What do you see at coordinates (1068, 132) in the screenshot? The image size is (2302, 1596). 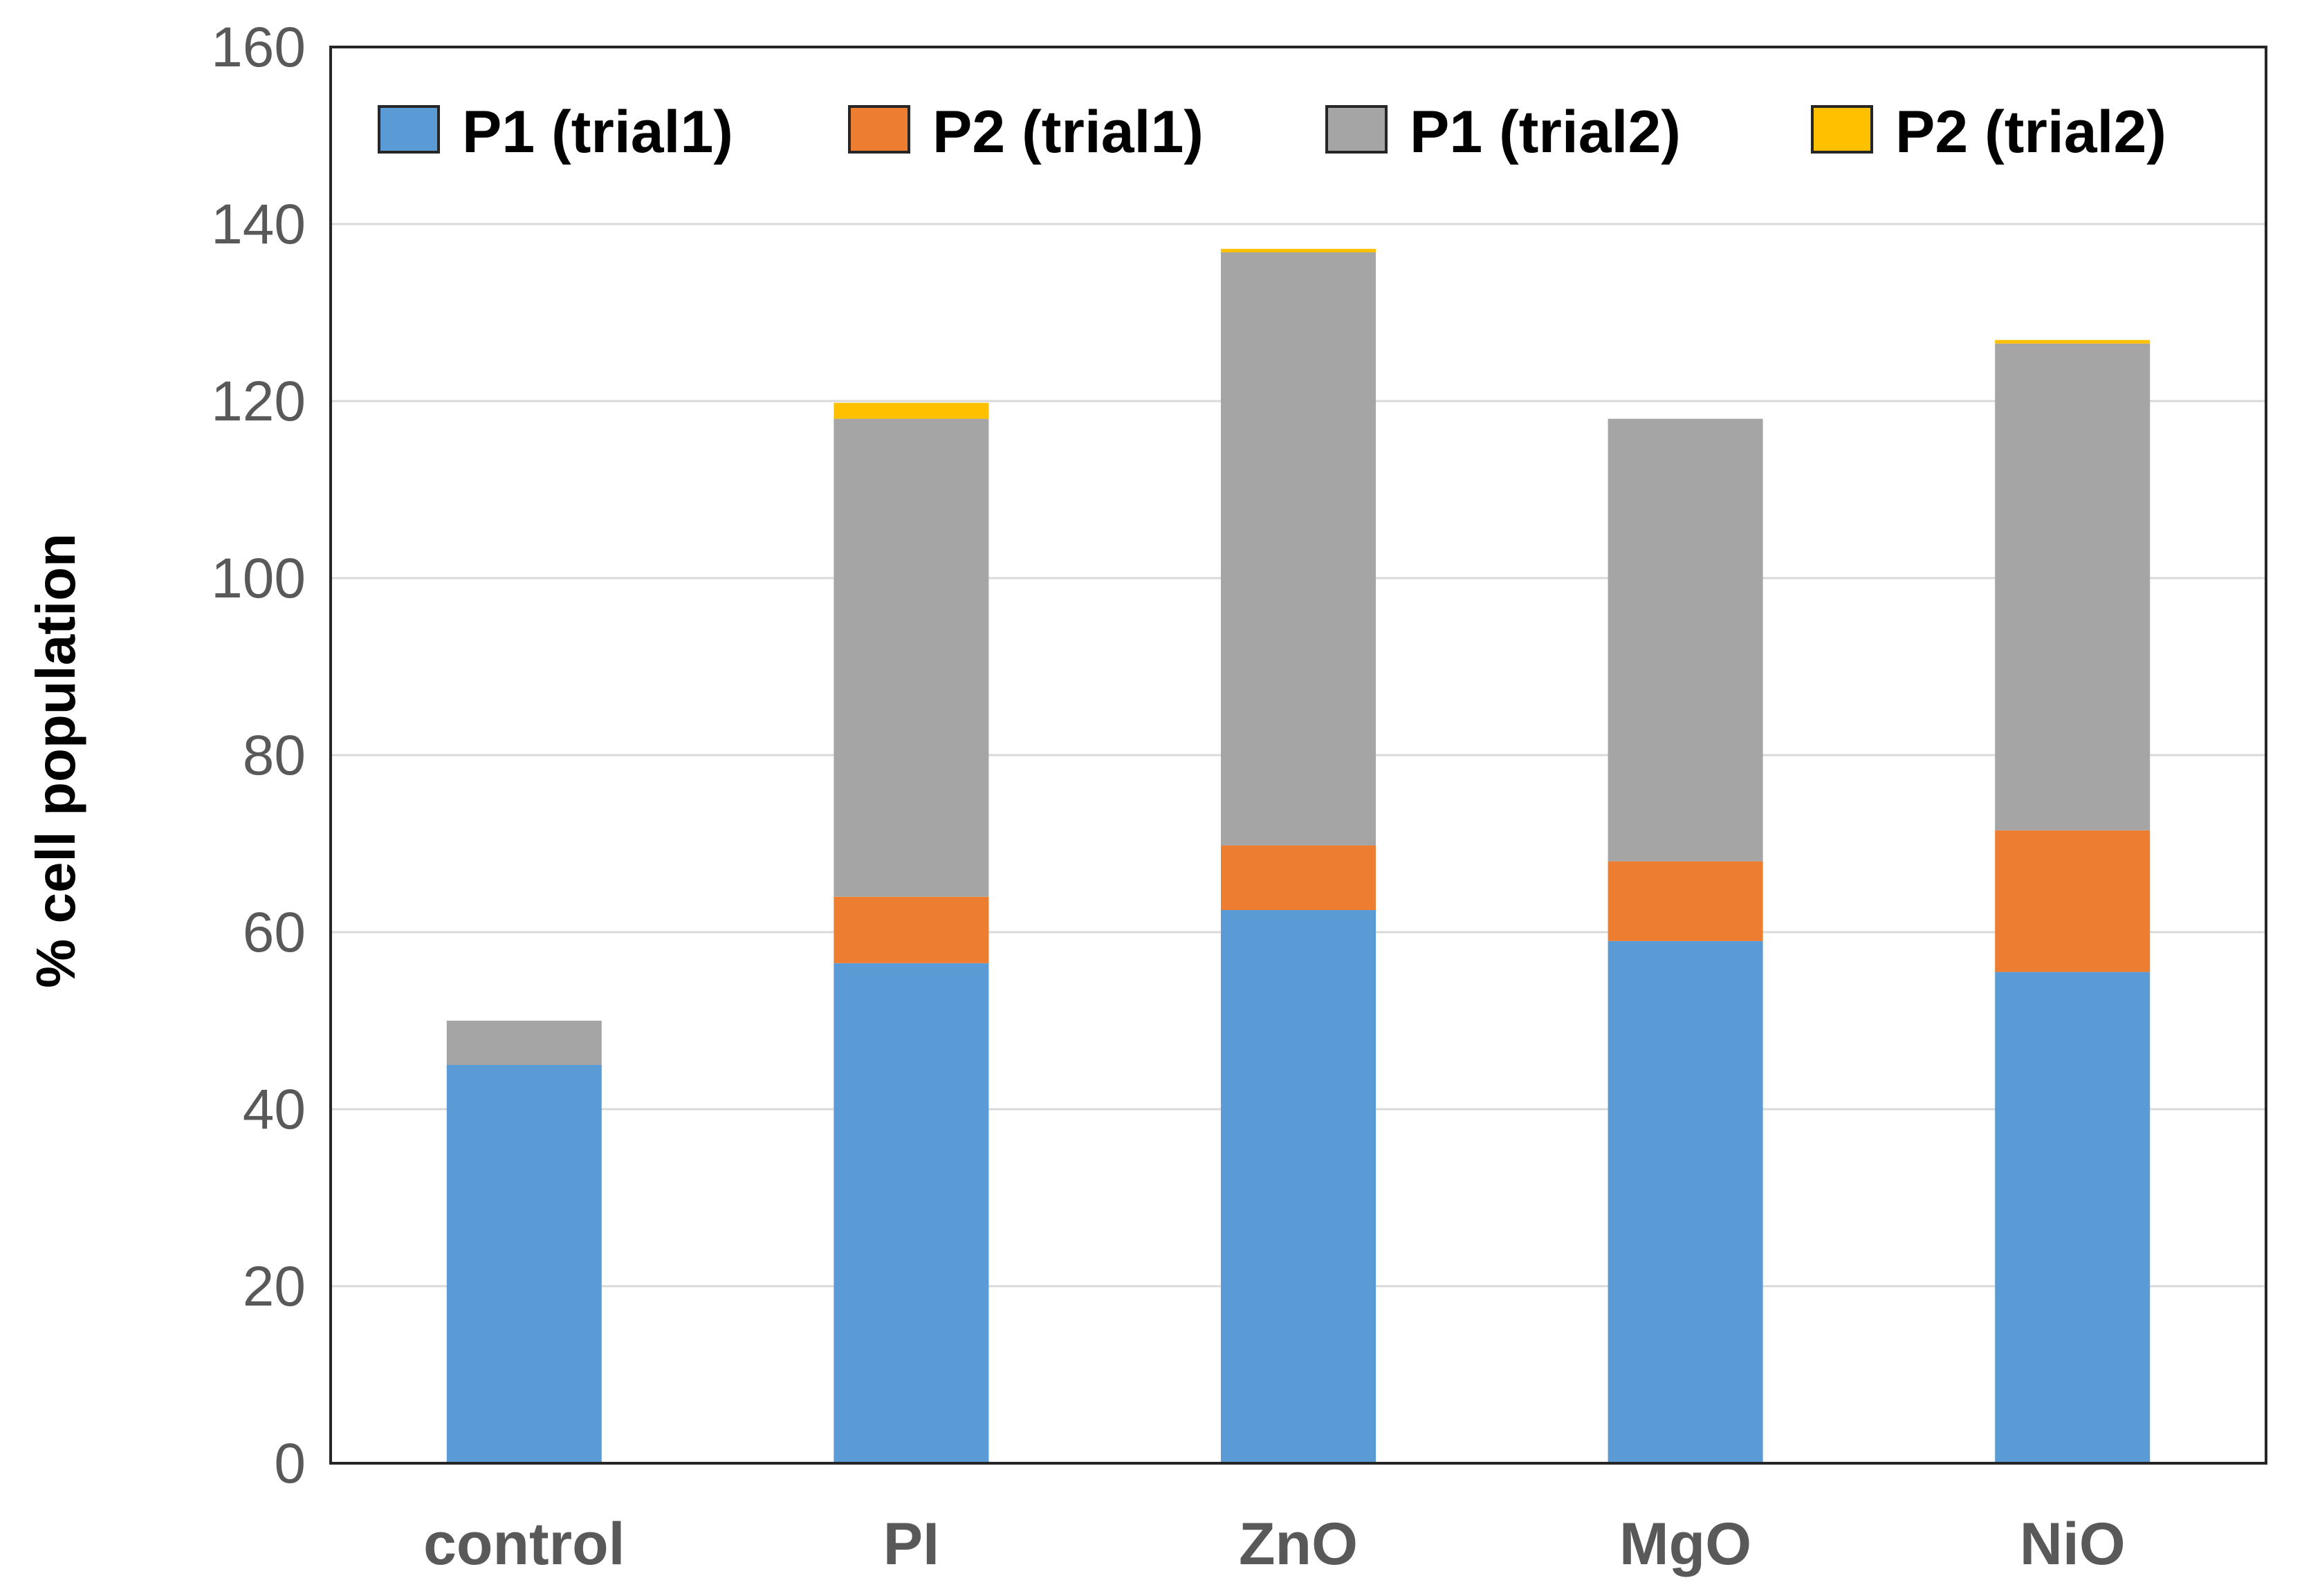 I see `legend-label: P2 (trial1)` at bounding box center [1068, 132].